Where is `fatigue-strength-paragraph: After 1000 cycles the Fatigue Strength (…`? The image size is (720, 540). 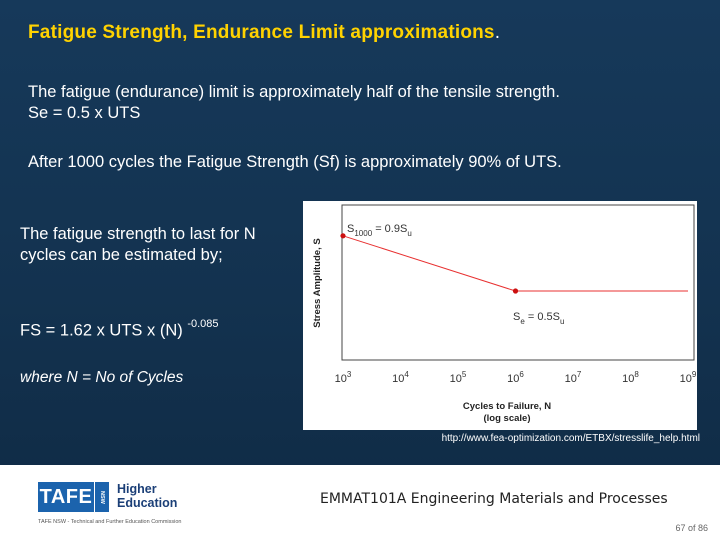 fatigue-strength-paragraph: After 1000 cycles the Fatigue Strength (… is located at coordinates (295, 162).